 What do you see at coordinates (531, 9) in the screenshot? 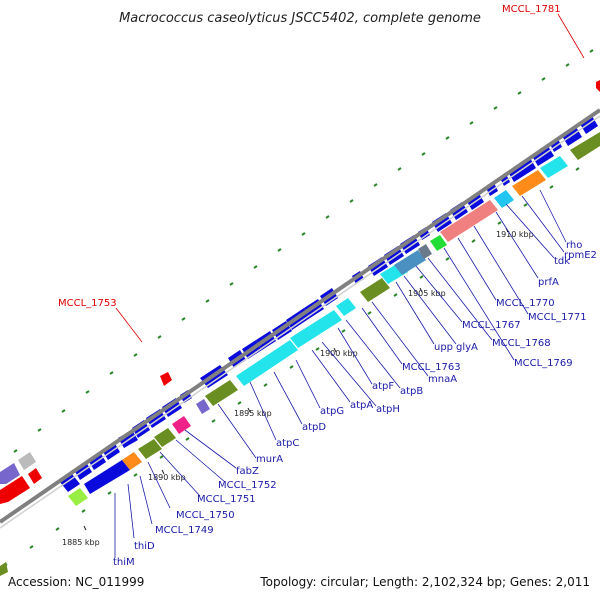
I see `gene-label-MCCL_1781: MCCL_1781` at bounding box center [531, 9].